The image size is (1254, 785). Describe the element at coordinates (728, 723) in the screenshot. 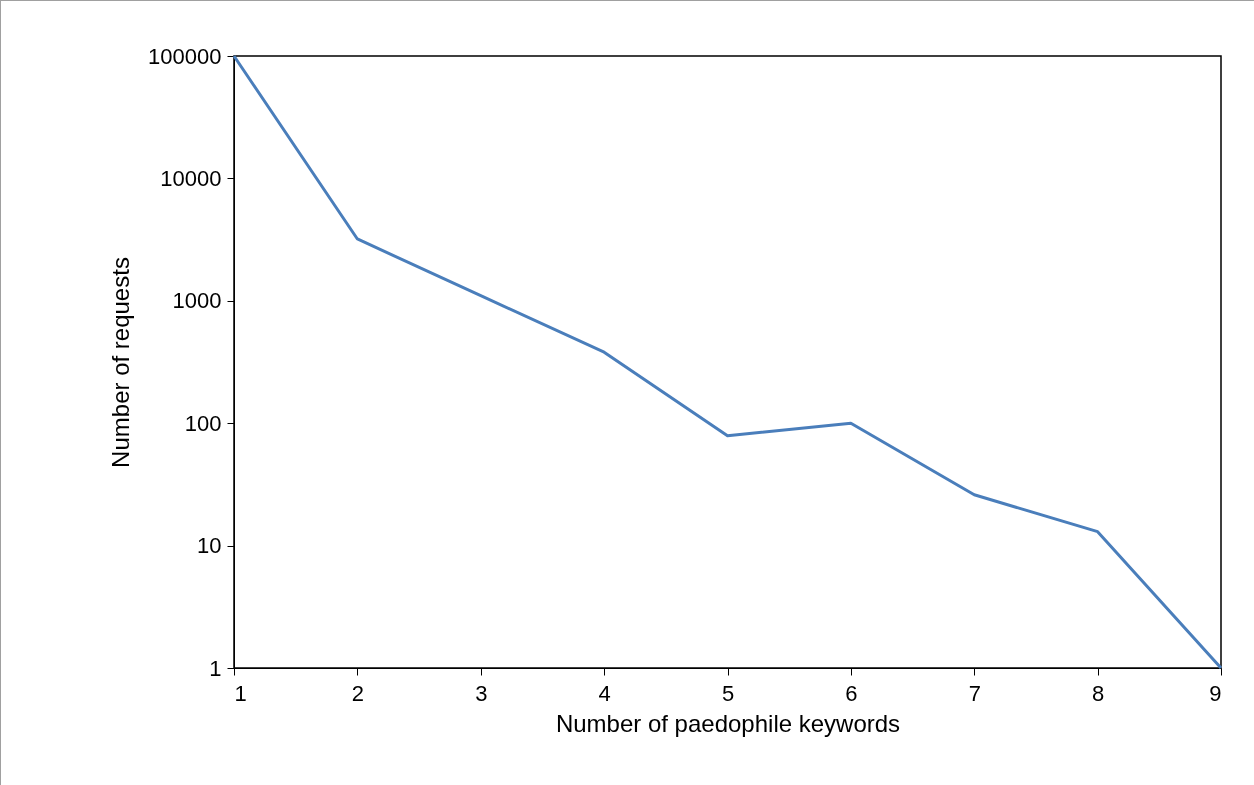

I see `x-axis-title: Number of paedophile keywords` at that location.